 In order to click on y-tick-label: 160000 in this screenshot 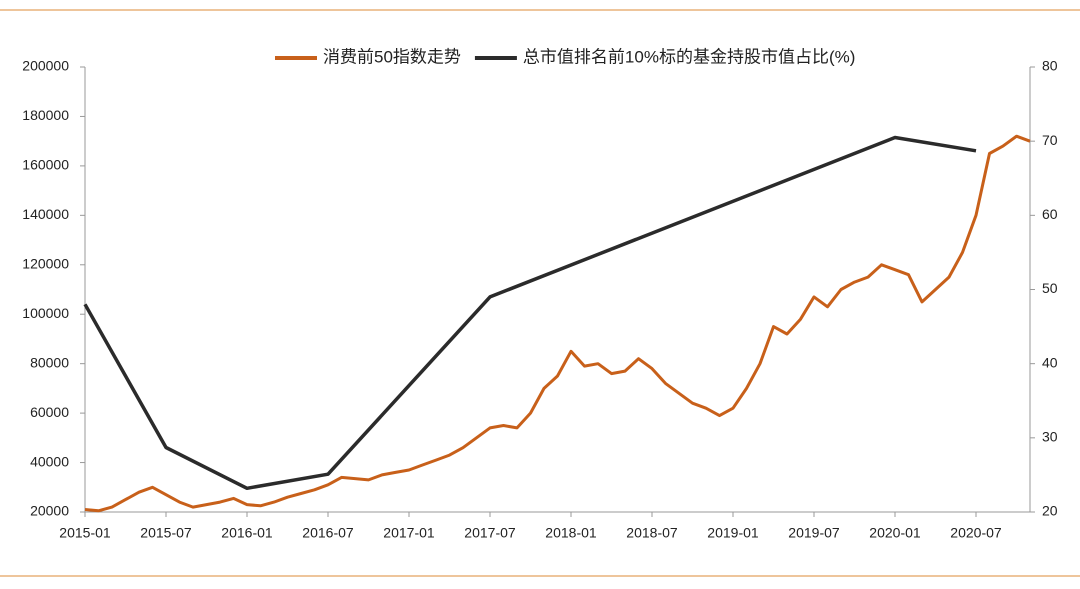, I will do `click(45, 165)`.